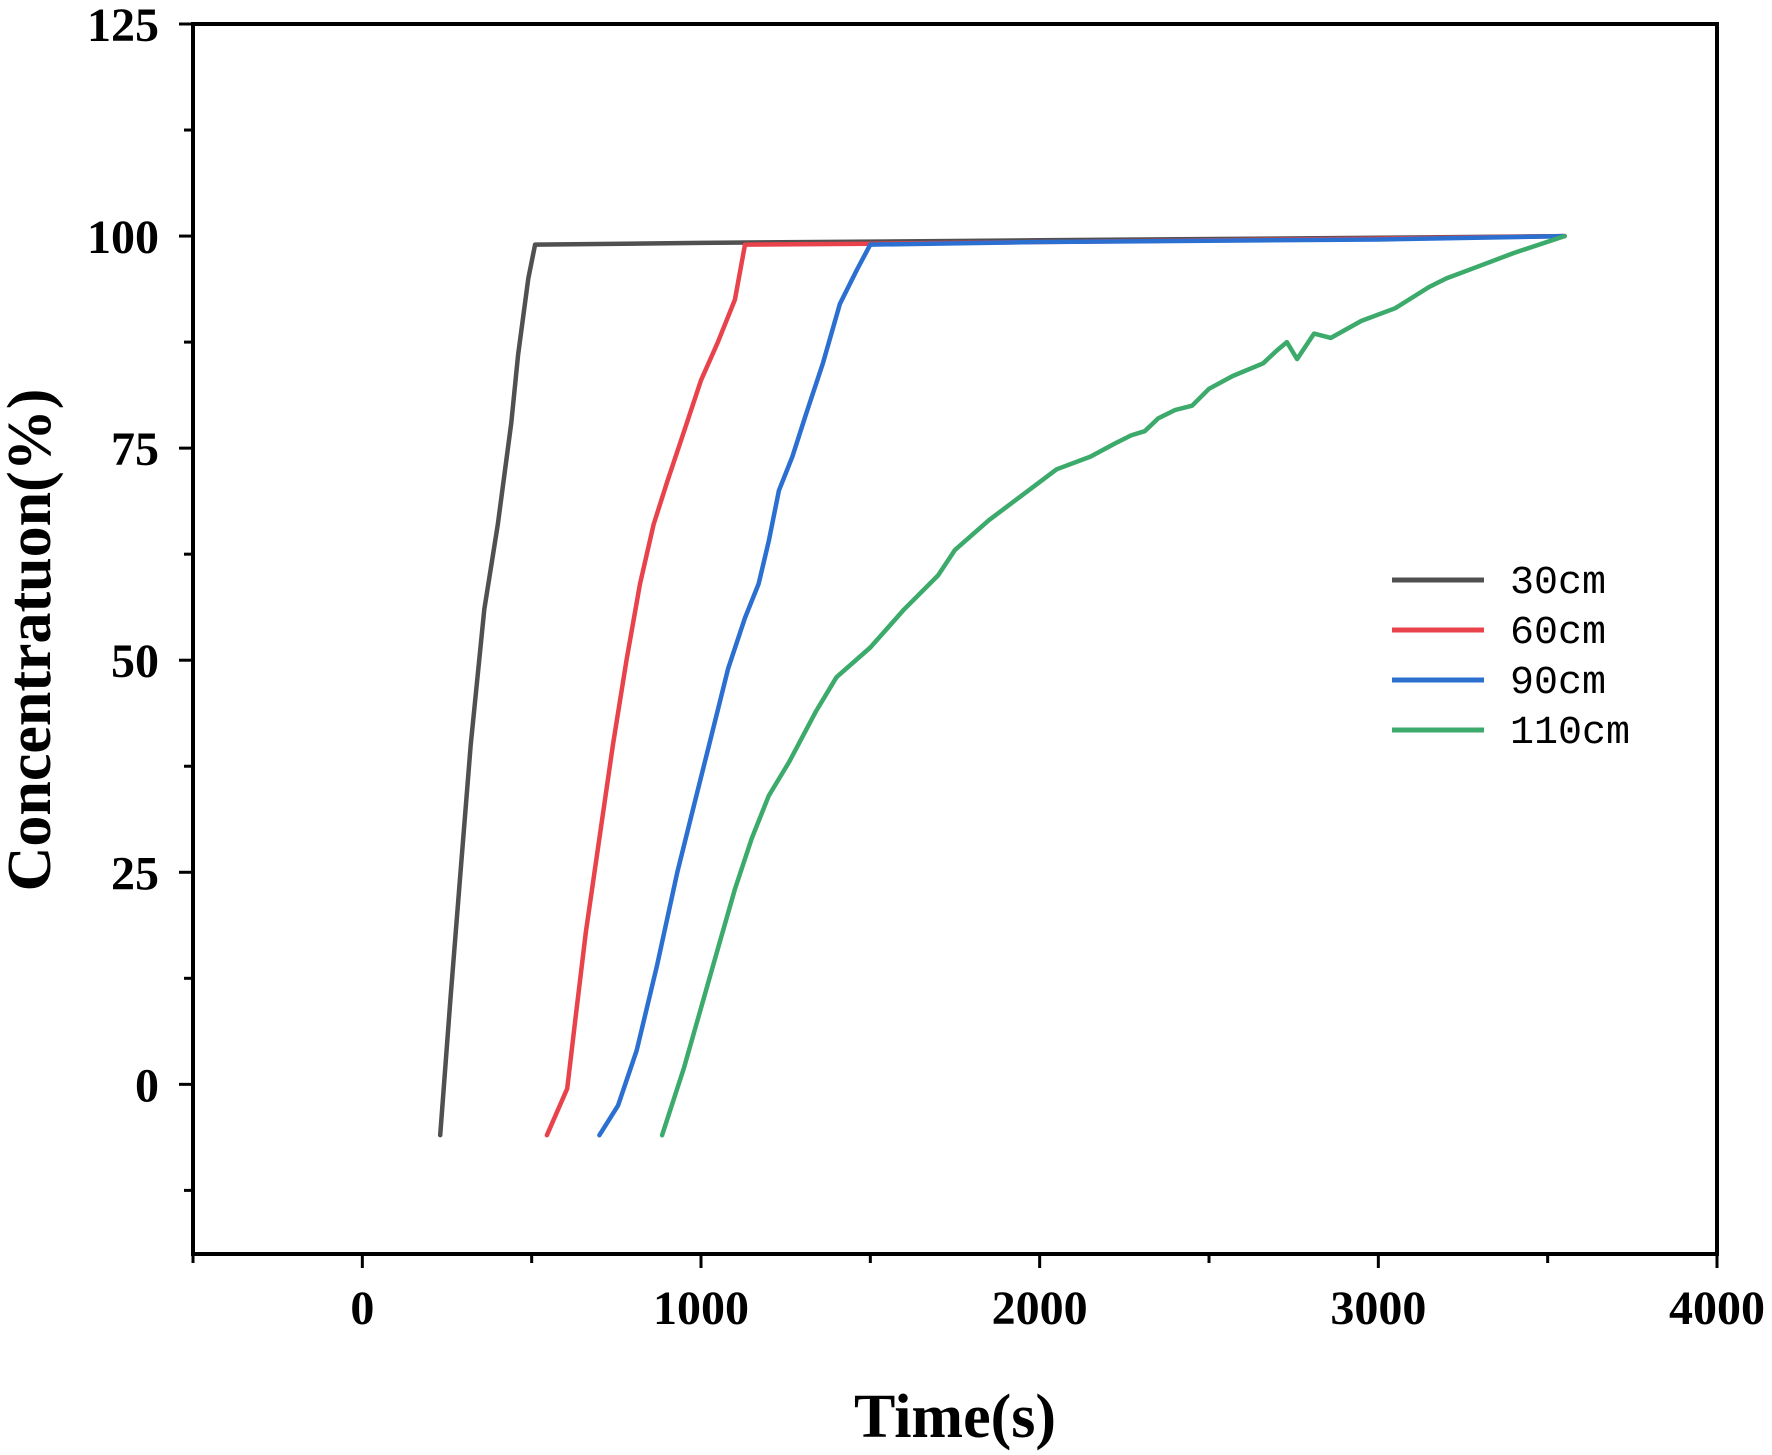 The image size is (1772, 1455). Describe the element at coordinates (1511, 658) in the screenshot. I see `legend: 30cm 60cm 90cm 110cm` at that location.